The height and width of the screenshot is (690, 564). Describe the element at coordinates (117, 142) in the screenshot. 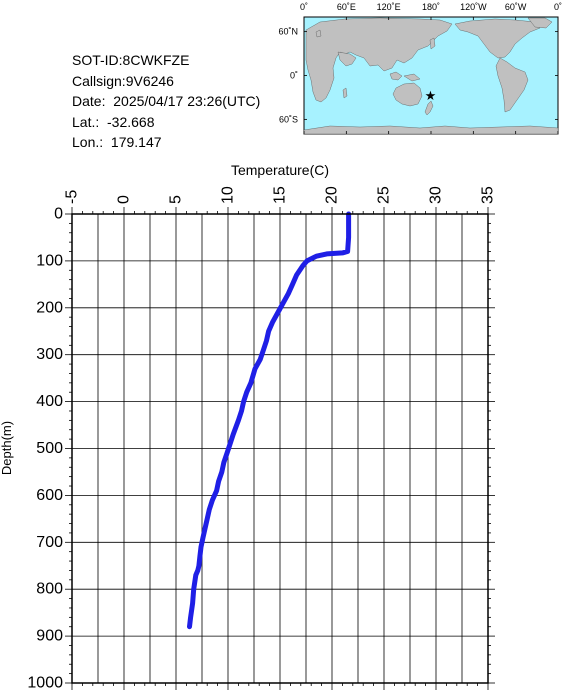

I see `longitude: Lon.: 179.147` at that location.